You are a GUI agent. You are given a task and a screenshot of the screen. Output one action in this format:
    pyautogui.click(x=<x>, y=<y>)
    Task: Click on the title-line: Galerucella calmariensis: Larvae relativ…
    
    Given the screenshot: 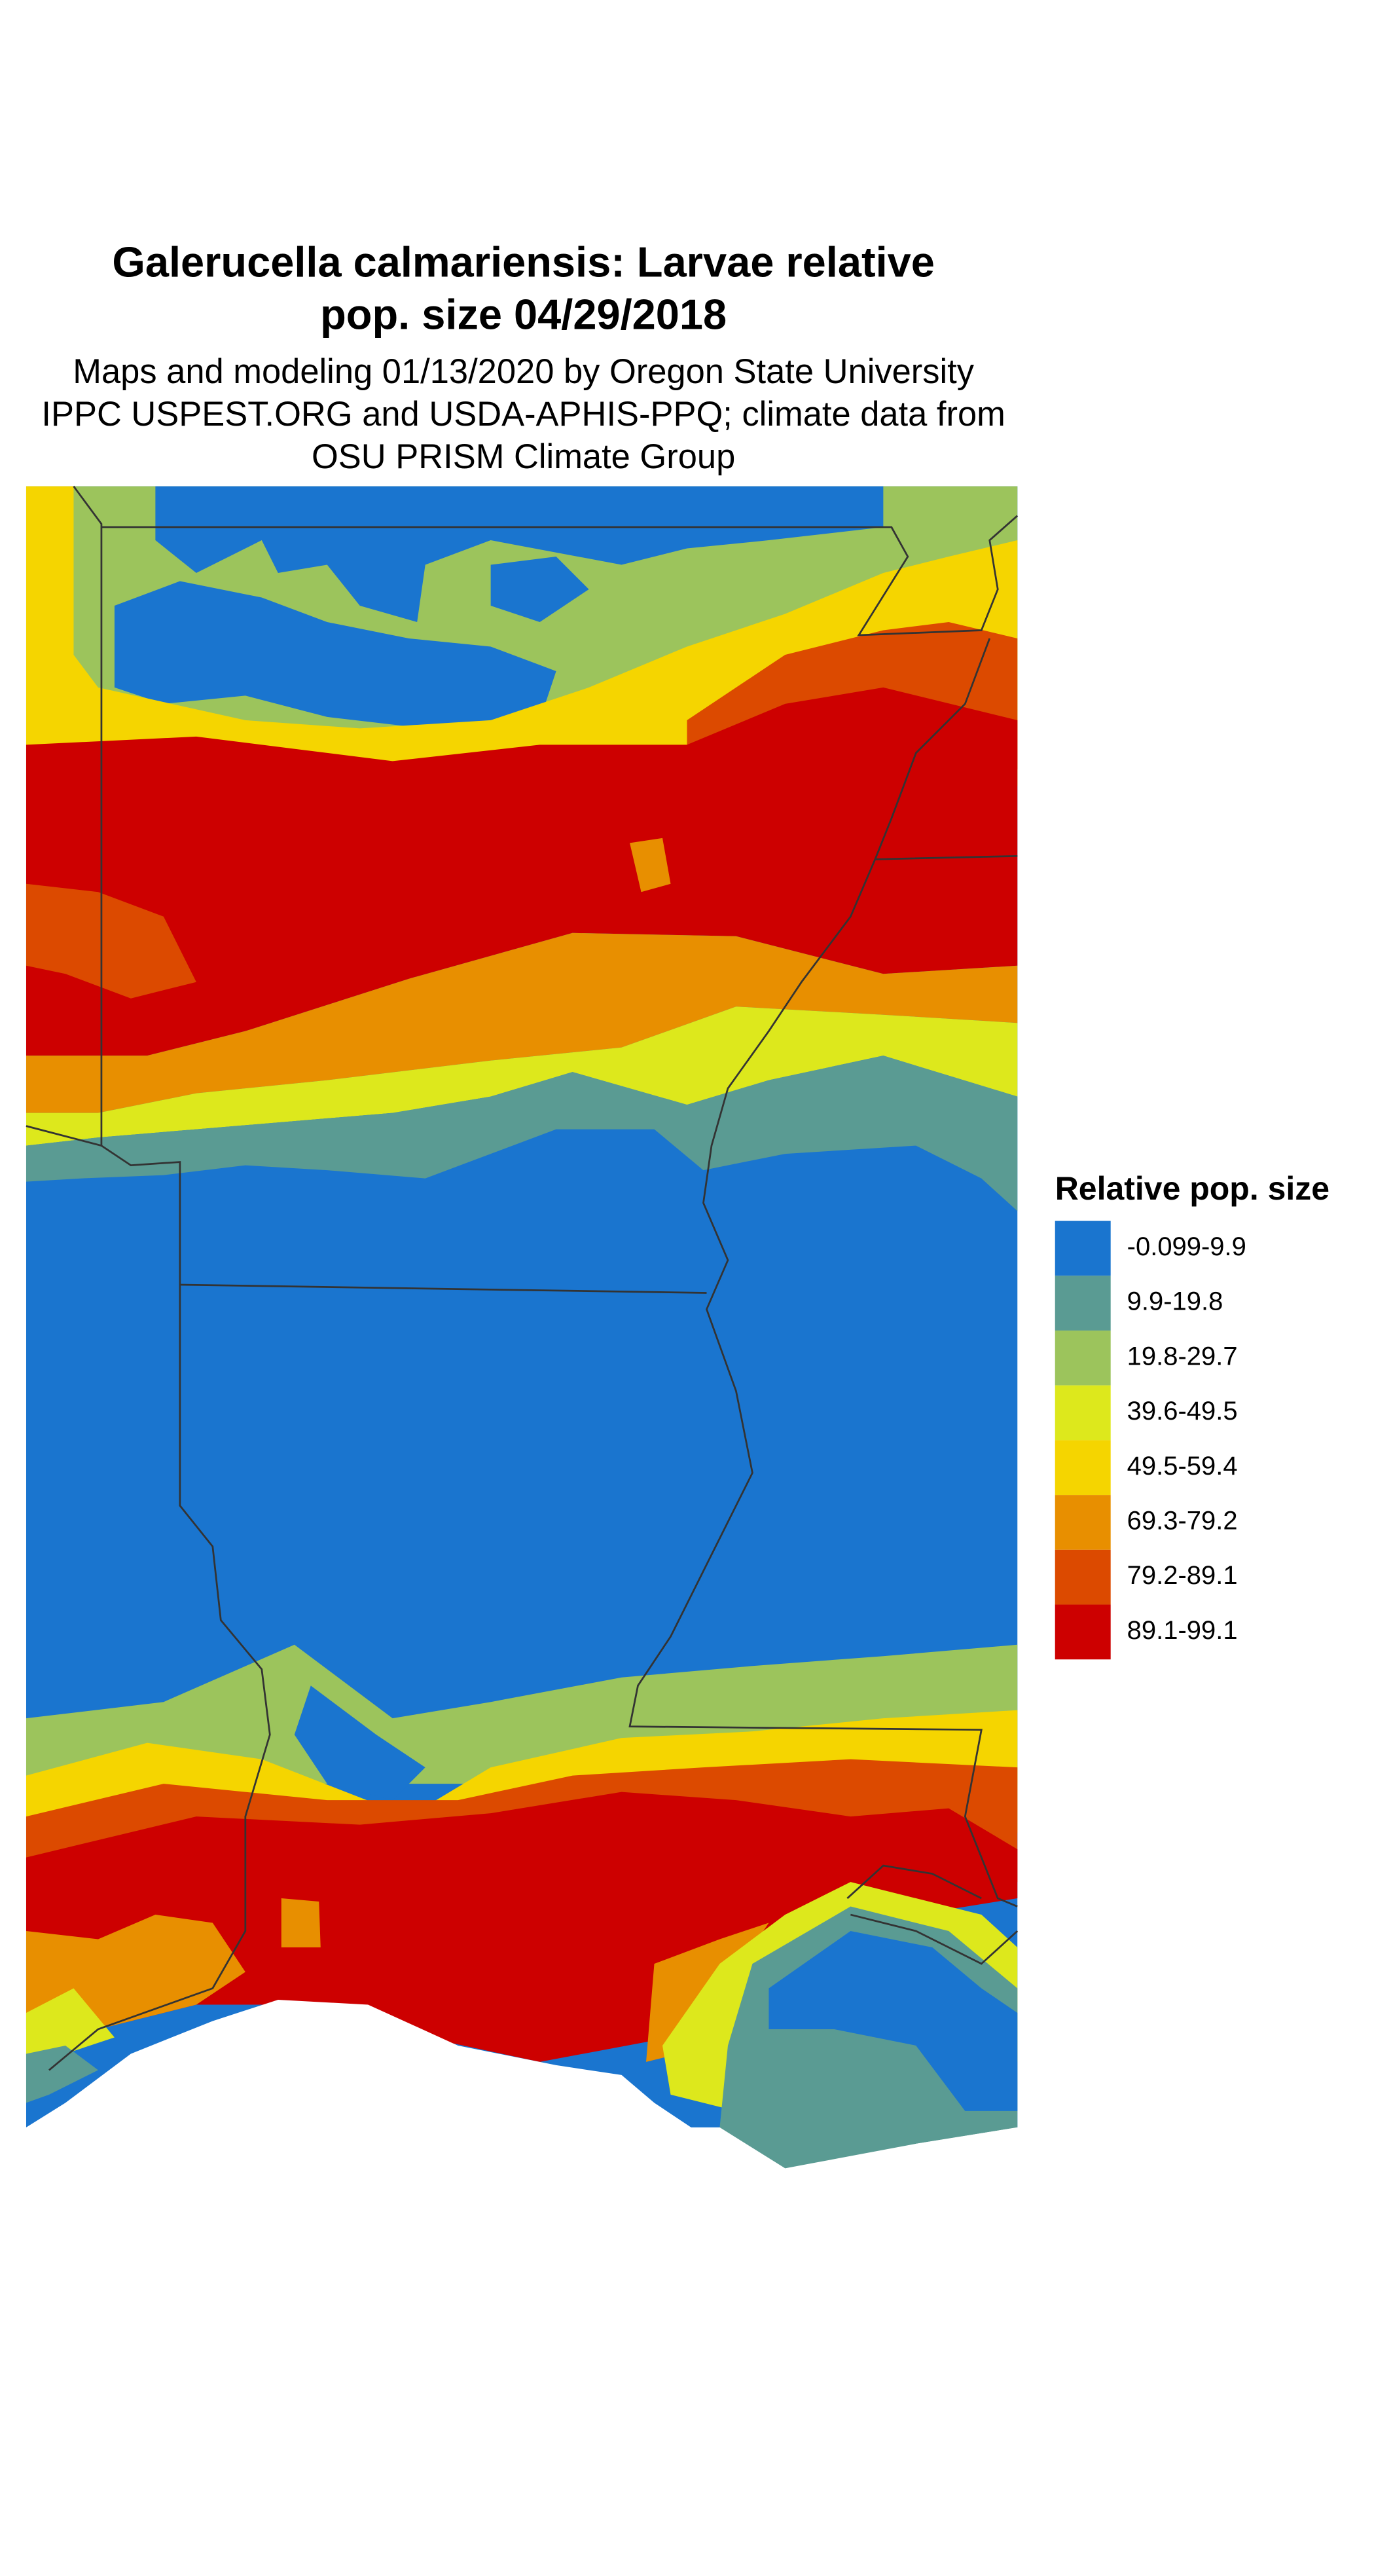 What is the action you would take?
    pyautogui.click(x=523, y=262)
    